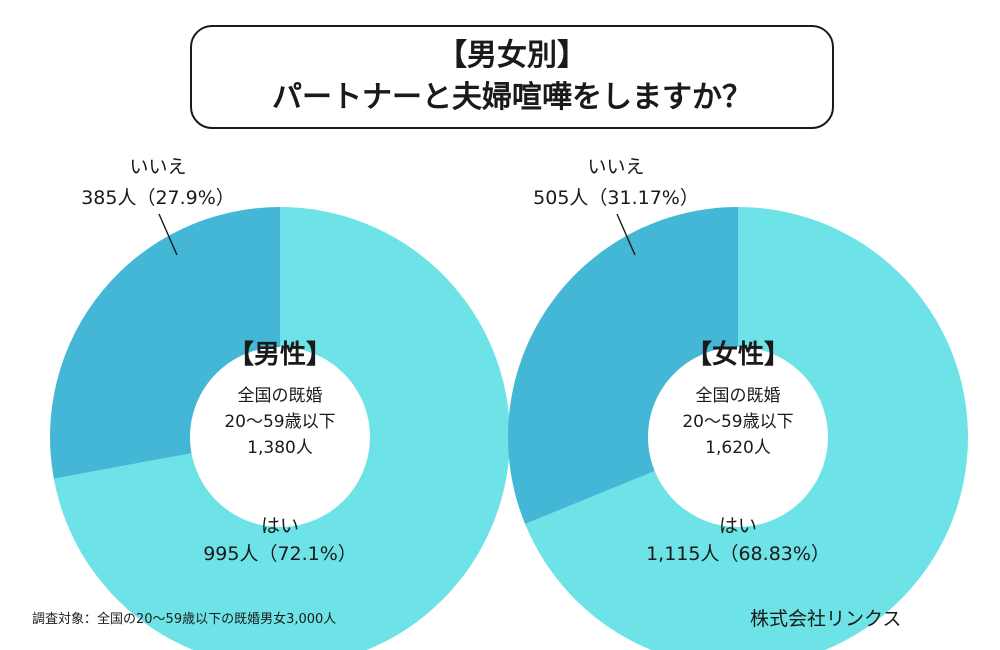  I want to click on male-no-leader-line, so click(168, 234).